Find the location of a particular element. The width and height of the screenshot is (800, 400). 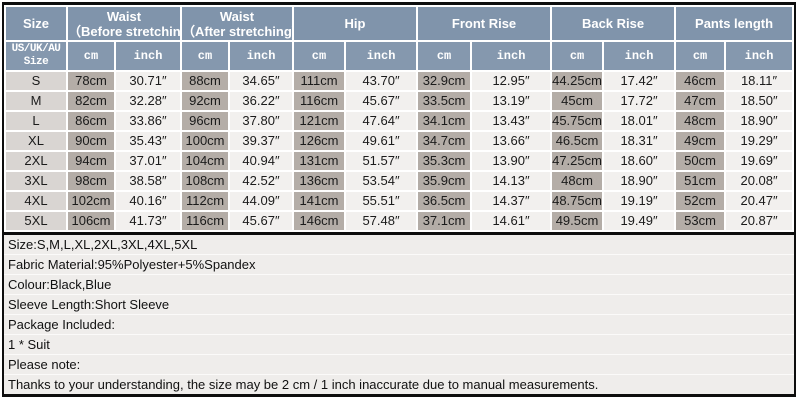

inch-value-cell: 14.13″ is located at coordinates (511, 181).